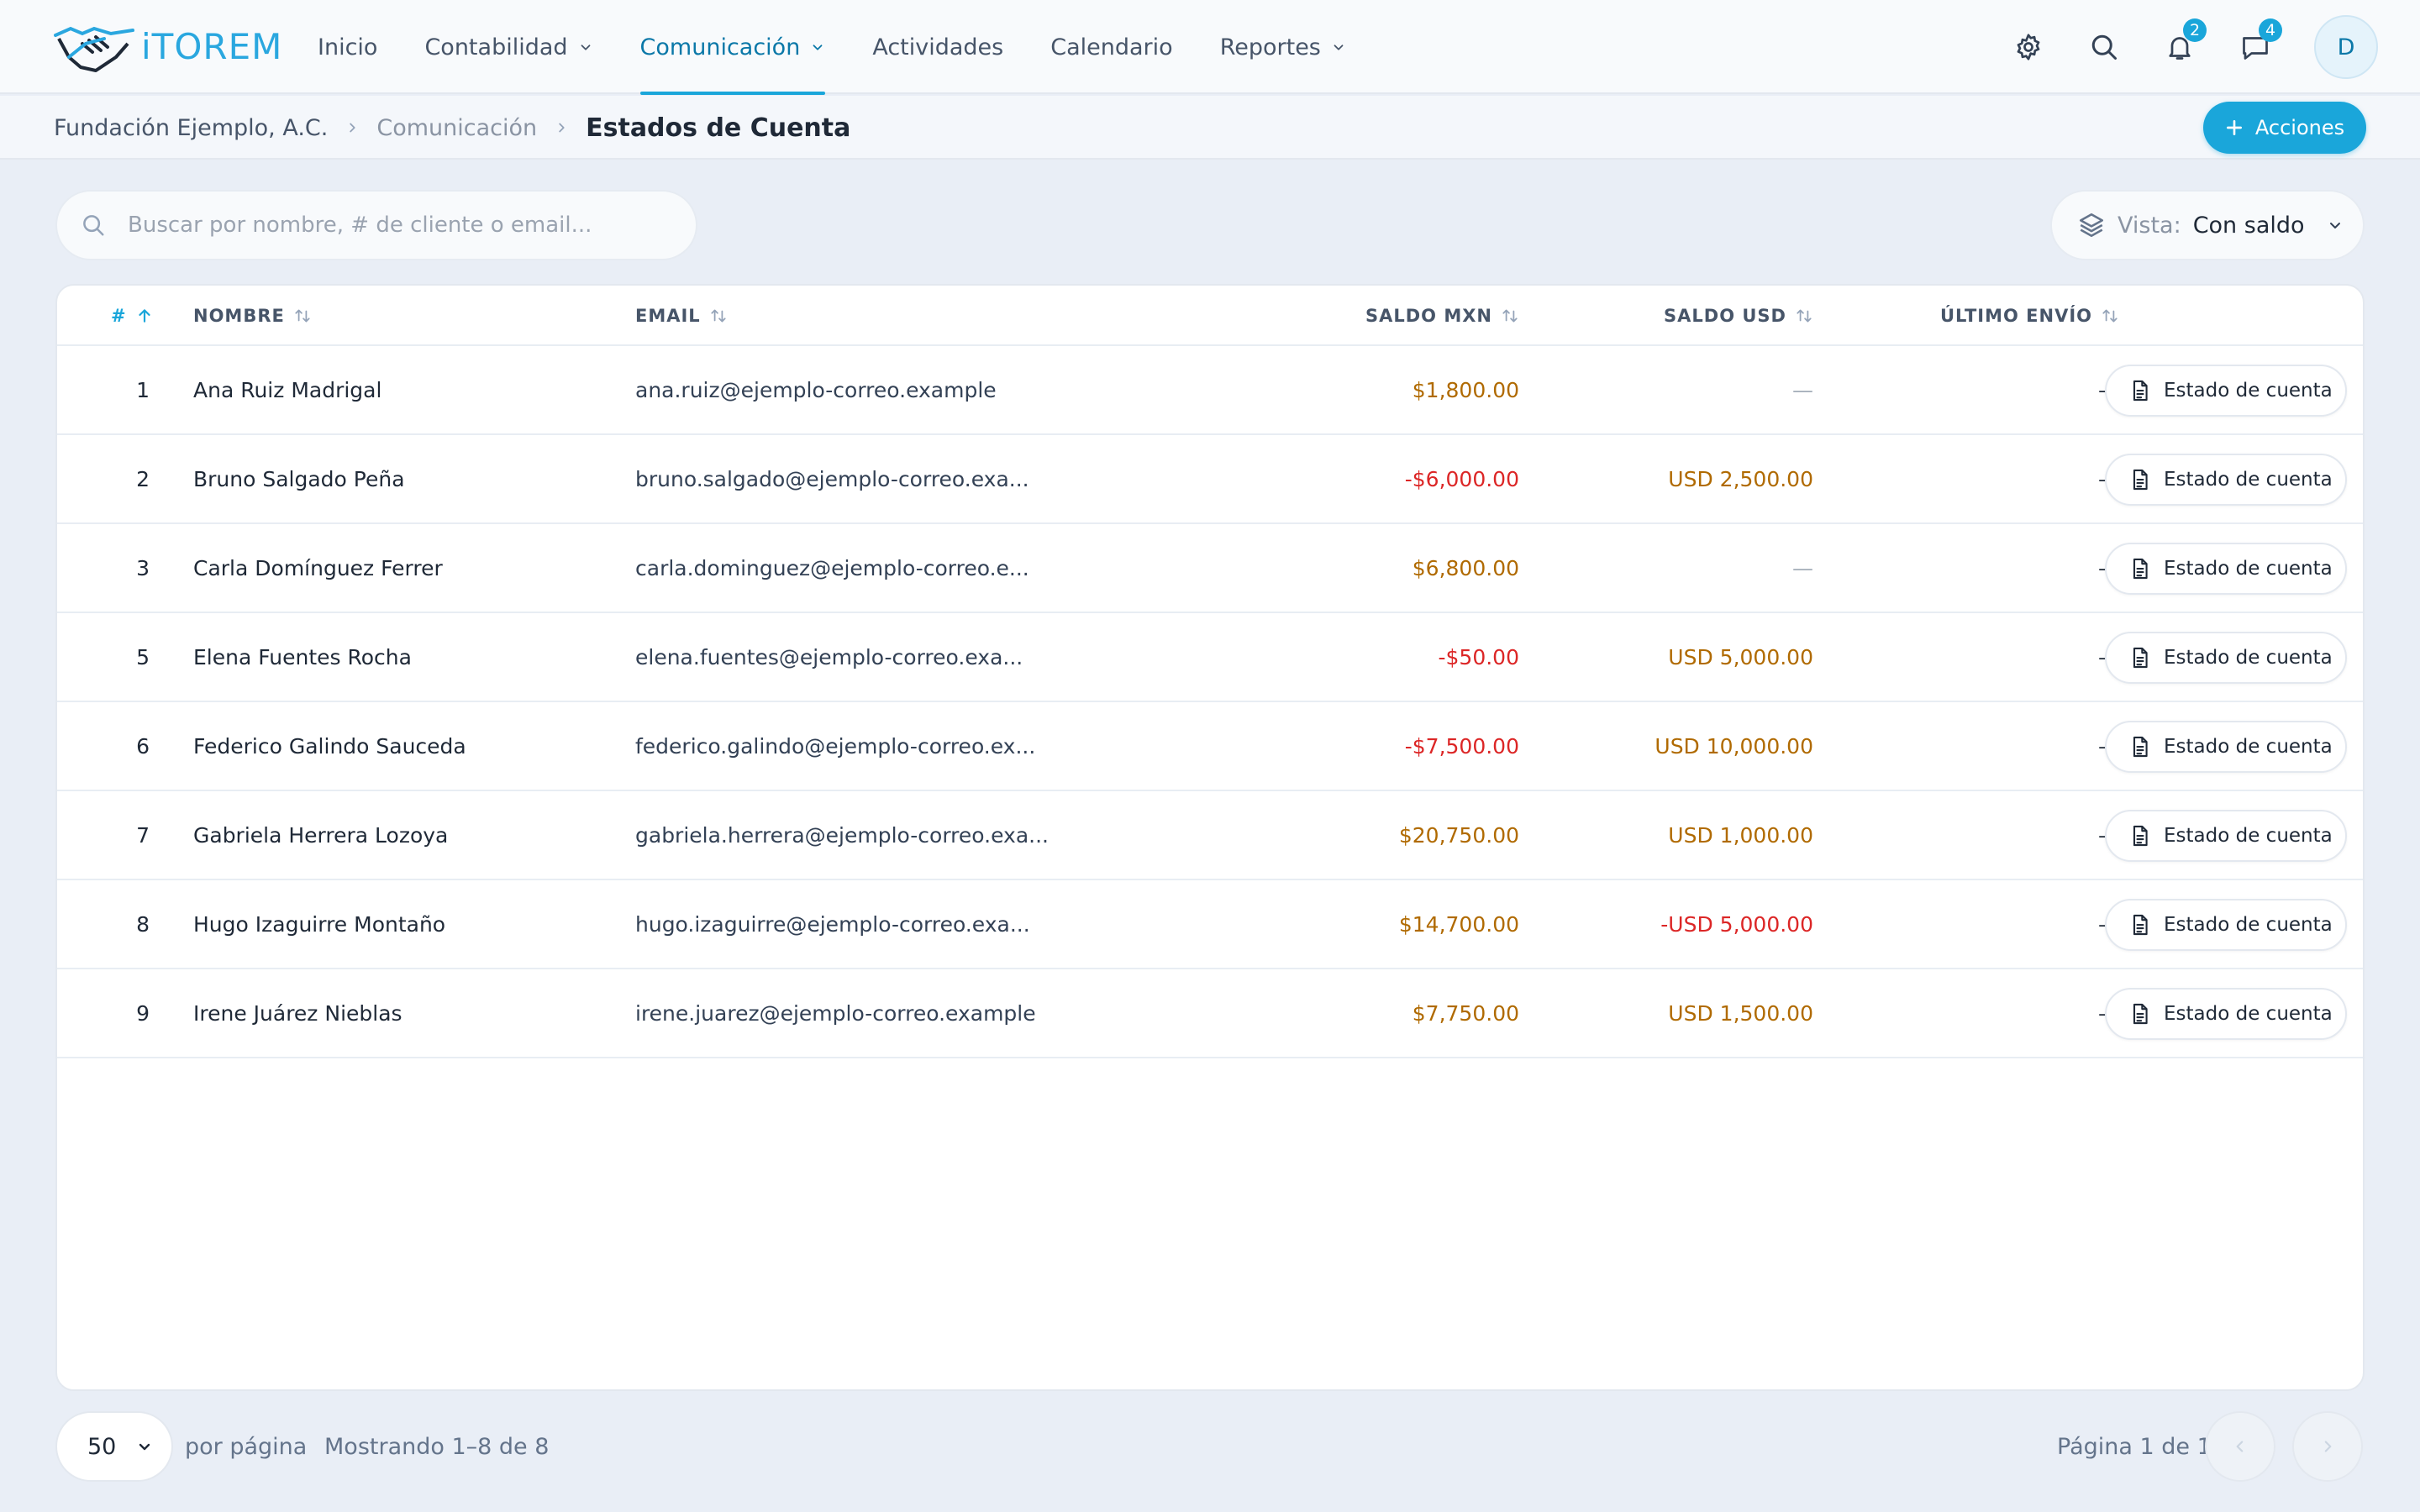  I want to click on column-label: NOMBRE, so click(239, 316).